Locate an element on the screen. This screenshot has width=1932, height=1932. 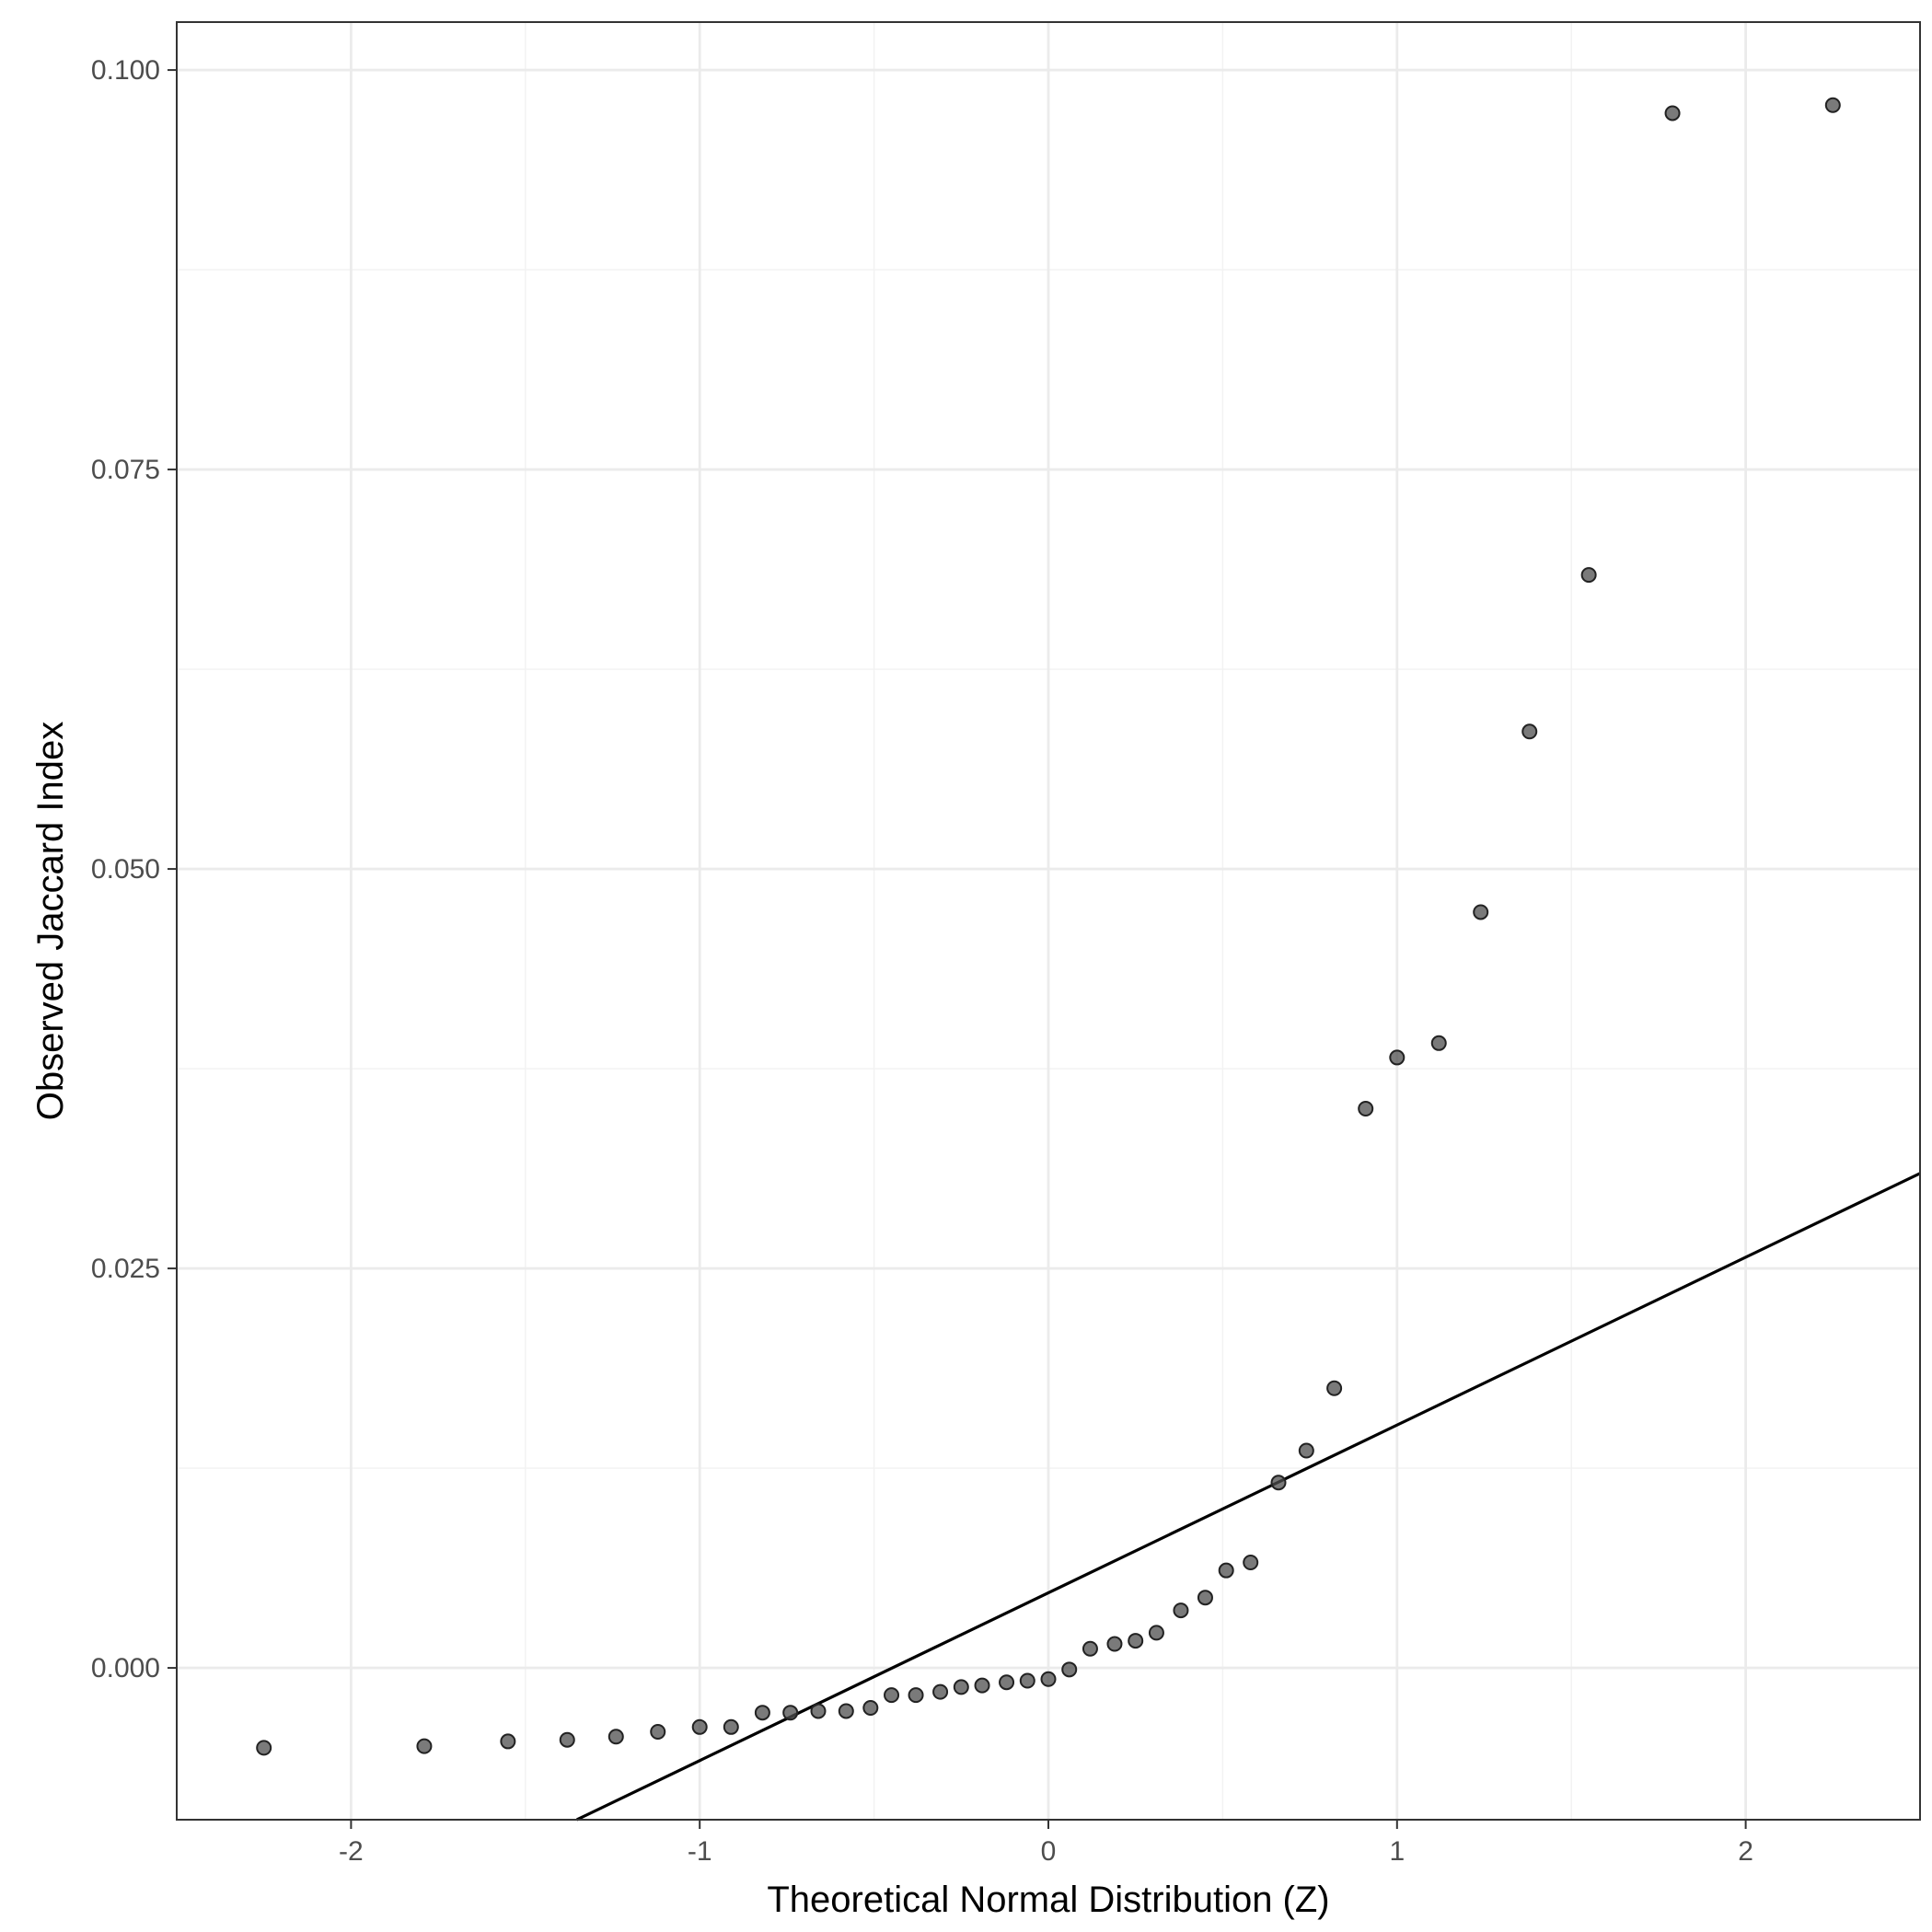
x-axis-ticks: -2 -1 0 1 2 is located at coordinates (1046, 1844).